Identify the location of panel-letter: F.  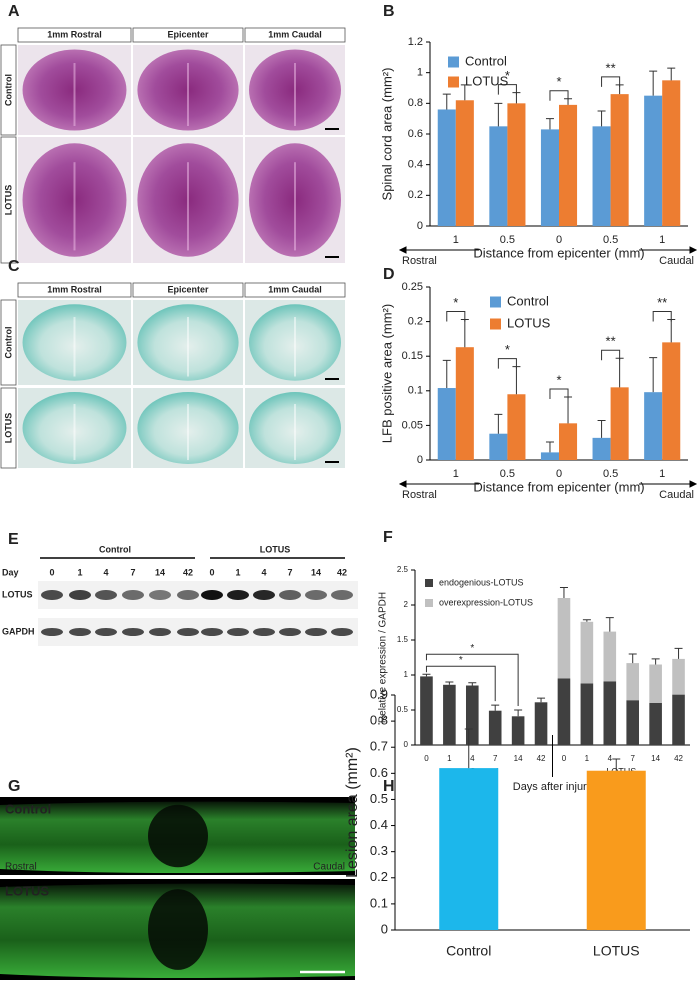
(388, 537).